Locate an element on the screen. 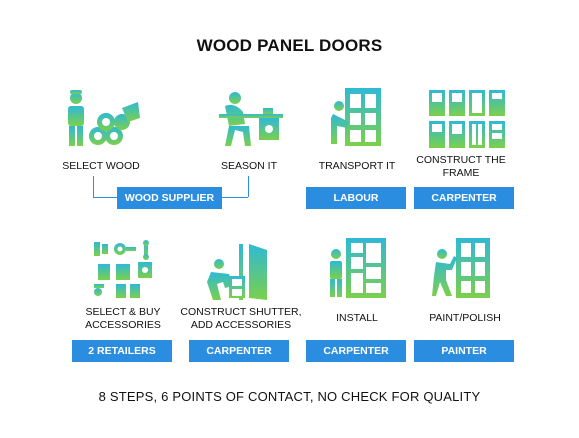  connector-right-h is located at coordinates (235, 197).